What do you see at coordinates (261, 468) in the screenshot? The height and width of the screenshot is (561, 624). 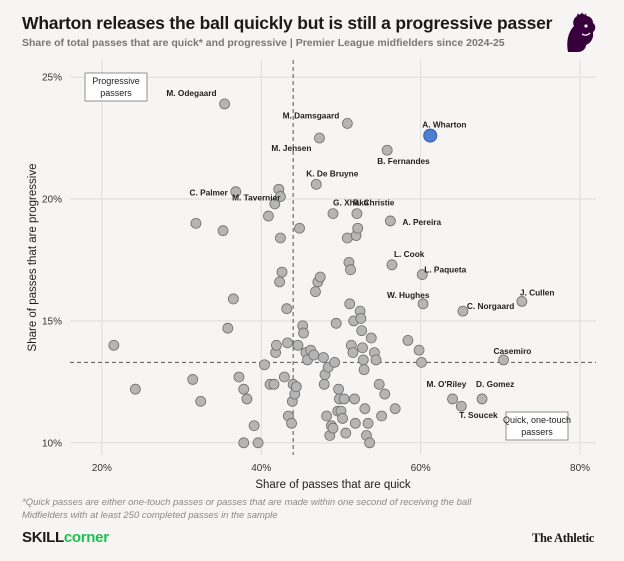 I see `x-tick-label: 40%` at bounding box center [261, 468].